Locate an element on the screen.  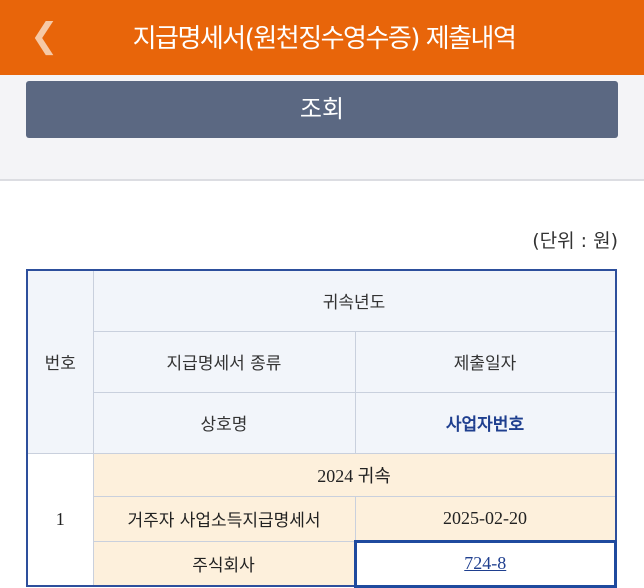
search-button: 조회 is located at coordinates (322, 109).